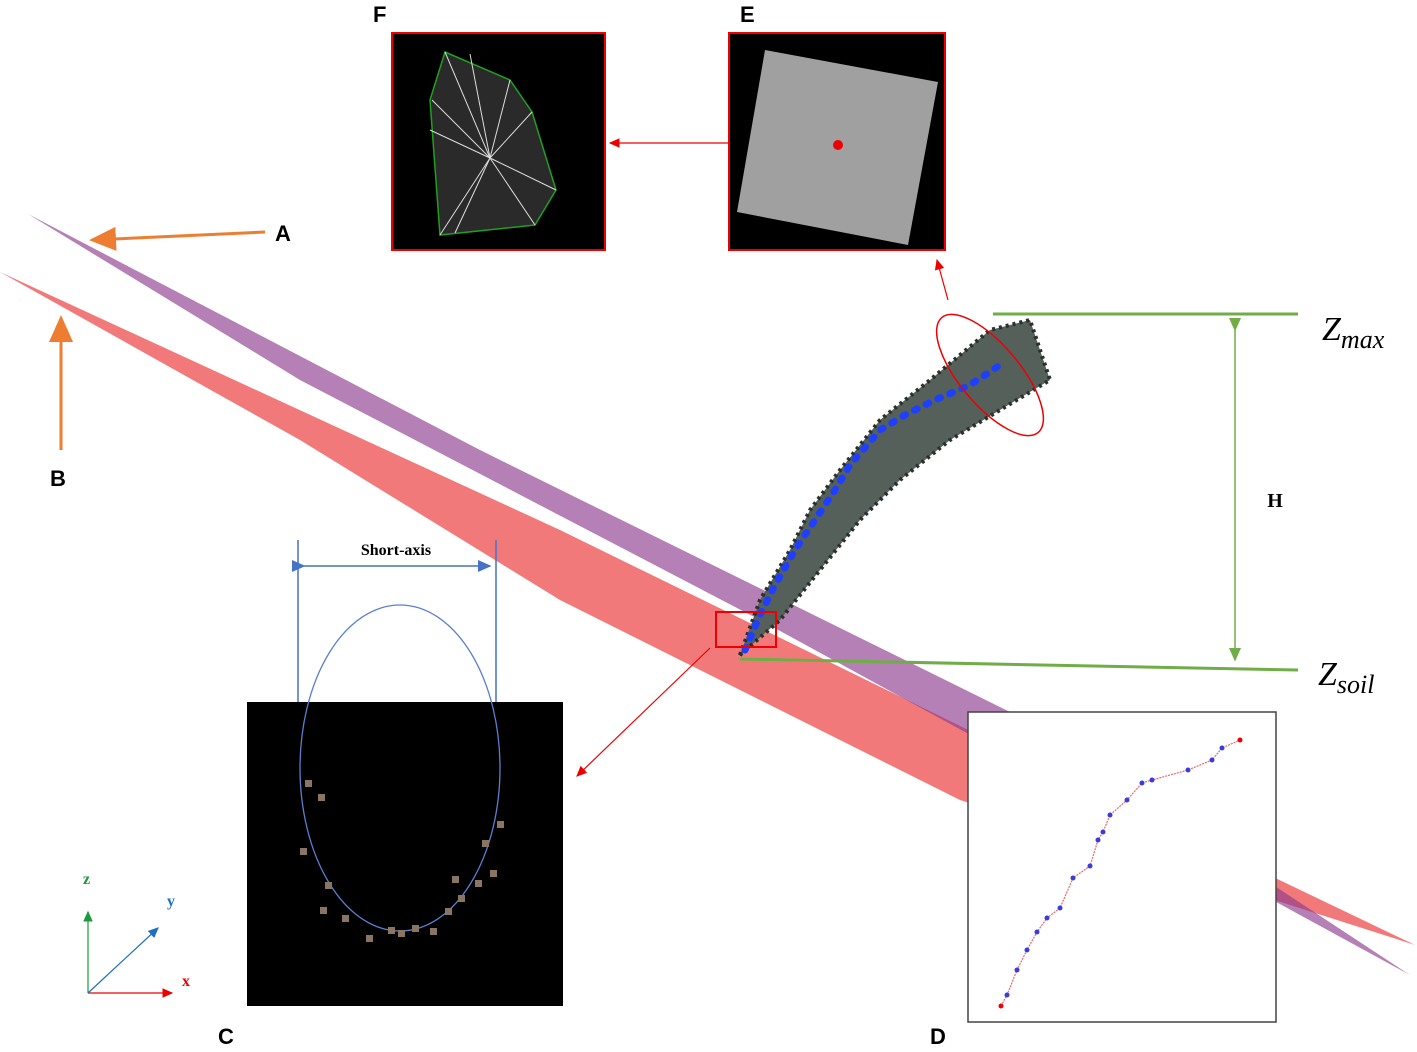 The image size is (1417, 1052). I want to click on zsoil-line, so click(1019, 664).